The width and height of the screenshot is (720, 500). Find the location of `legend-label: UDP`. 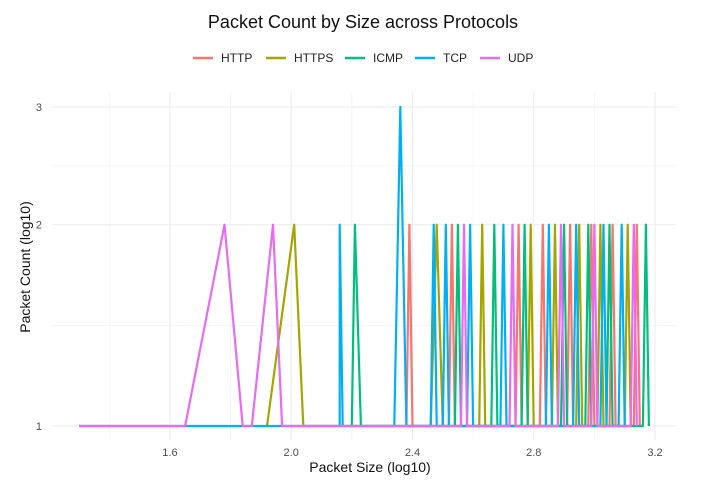

legend-label: UDP is located at coordinates (520, 58).